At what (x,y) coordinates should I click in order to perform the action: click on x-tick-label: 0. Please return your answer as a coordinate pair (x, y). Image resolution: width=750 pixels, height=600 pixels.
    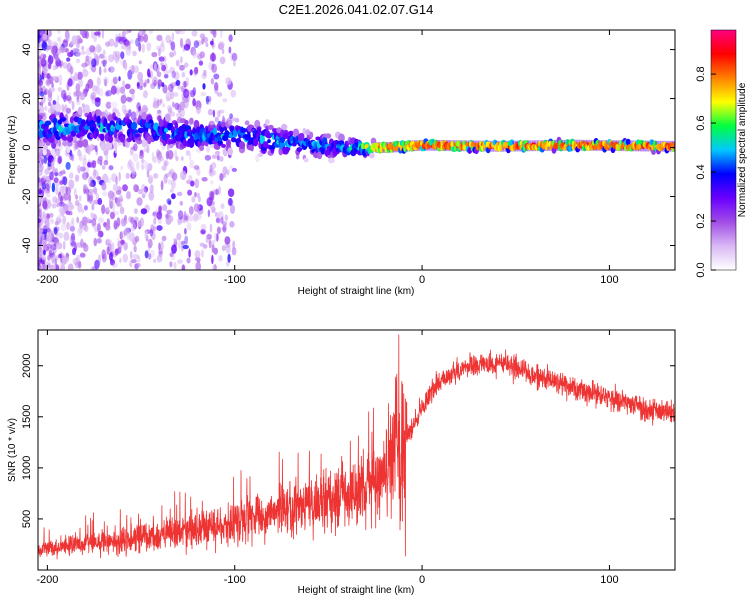
    Looking at the image, I should click on (422, 280).